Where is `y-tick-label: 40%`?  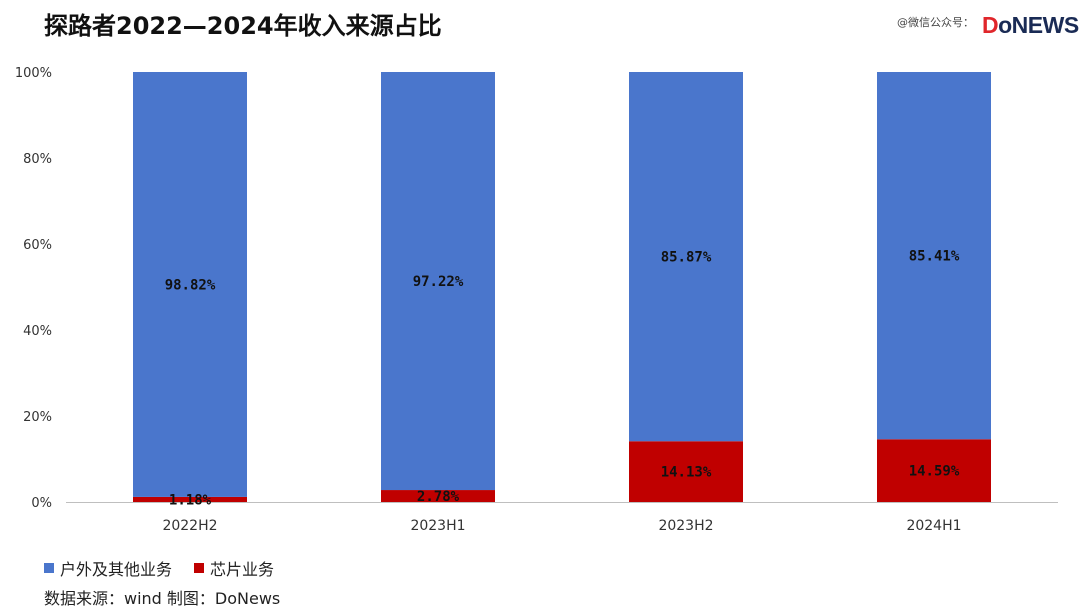 y-tick-label: 40% is located at coordinates (37, 331).